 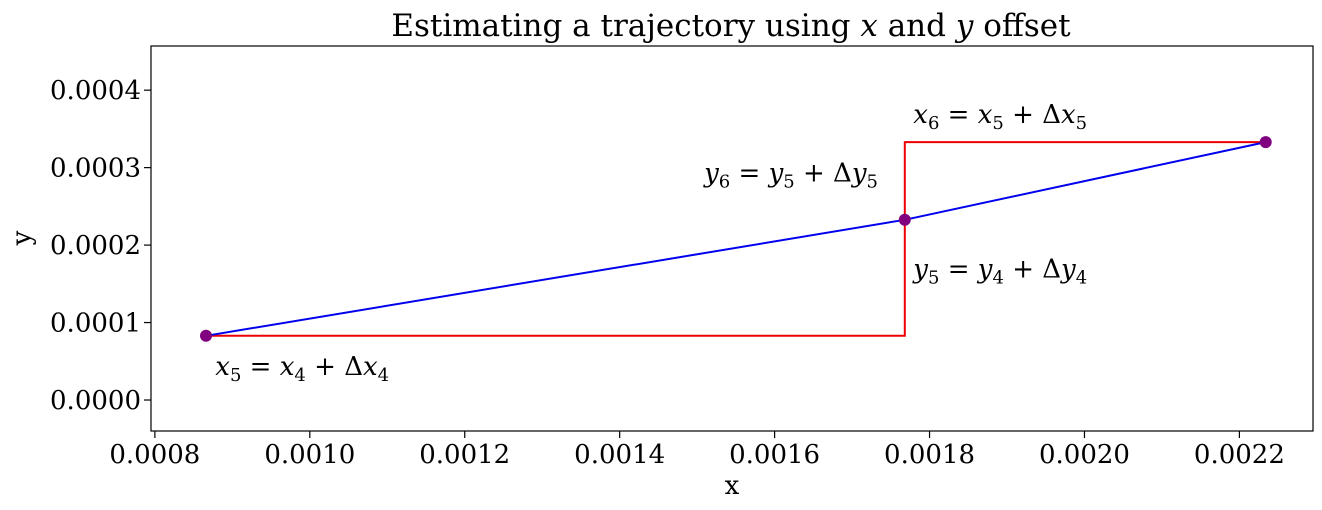 What do you see at coordinates (95, 246) in the screenshot?
I see `y-tick-label: 0.0002` at bounding box center [95, 246].